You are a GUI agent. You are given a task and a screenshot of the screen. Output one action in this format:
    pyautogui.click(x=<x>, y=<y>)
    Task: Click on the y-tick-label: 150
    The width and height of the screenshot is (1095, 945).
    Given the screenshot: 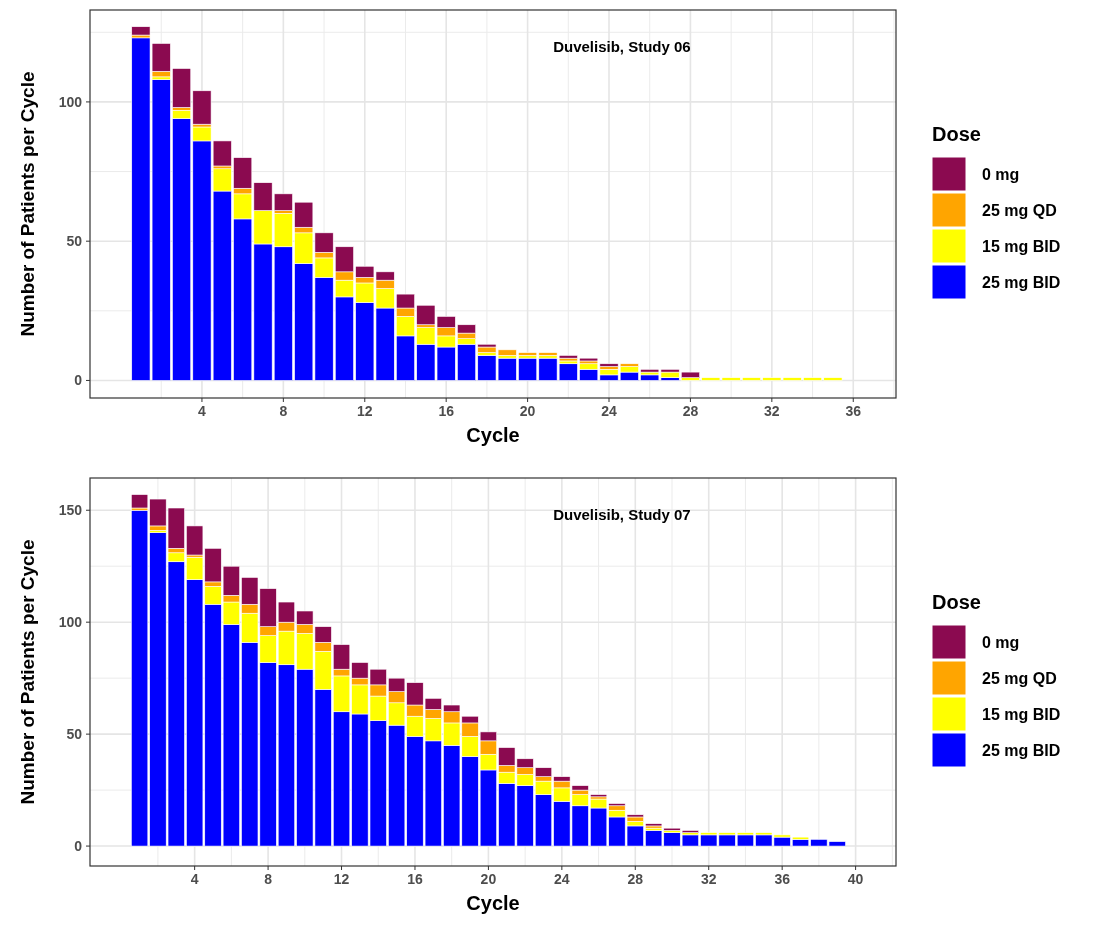 What is the action you would take?
    pyautogui.click(x=70, y=510)
    